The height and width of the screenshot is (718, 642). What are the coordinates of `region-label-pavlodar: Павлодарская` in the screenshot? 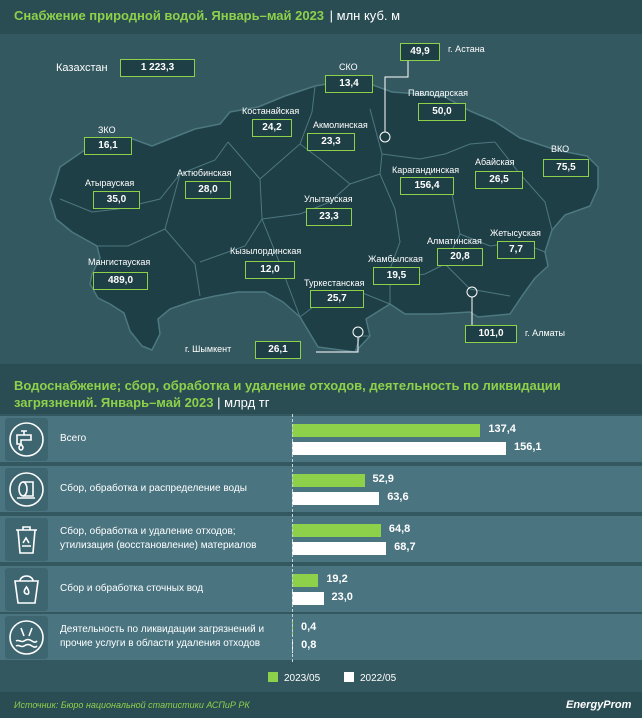 It's located at (438, 93).